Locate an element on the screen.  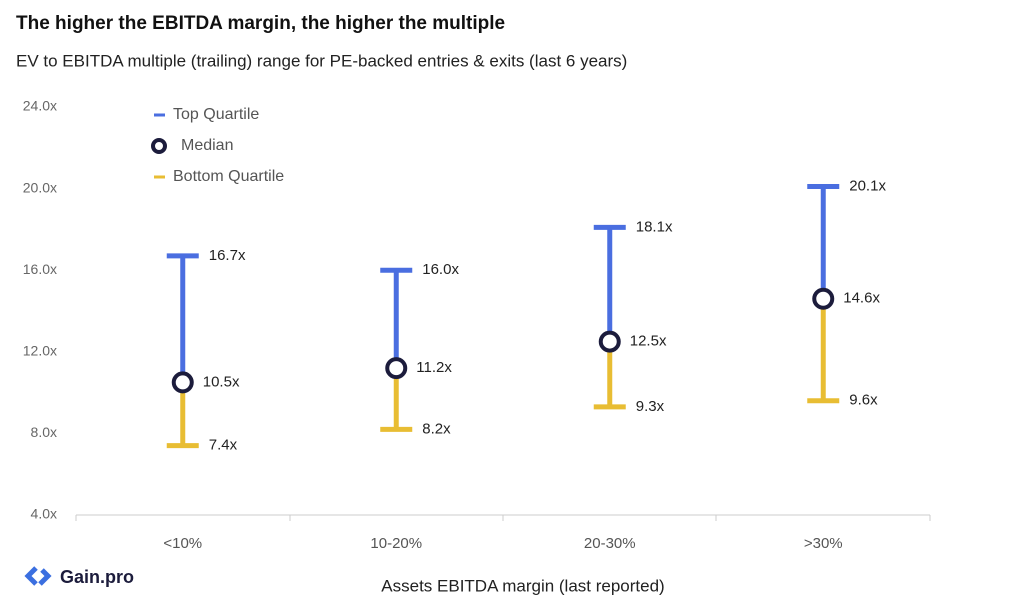
x-tick-label: <10% is located at coordinates (182, 543).